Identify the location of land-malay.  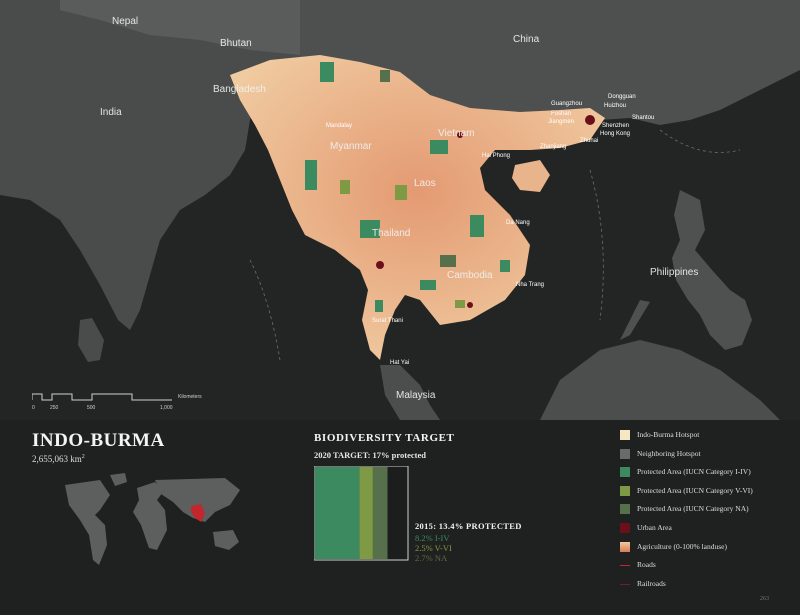
(410, 392).